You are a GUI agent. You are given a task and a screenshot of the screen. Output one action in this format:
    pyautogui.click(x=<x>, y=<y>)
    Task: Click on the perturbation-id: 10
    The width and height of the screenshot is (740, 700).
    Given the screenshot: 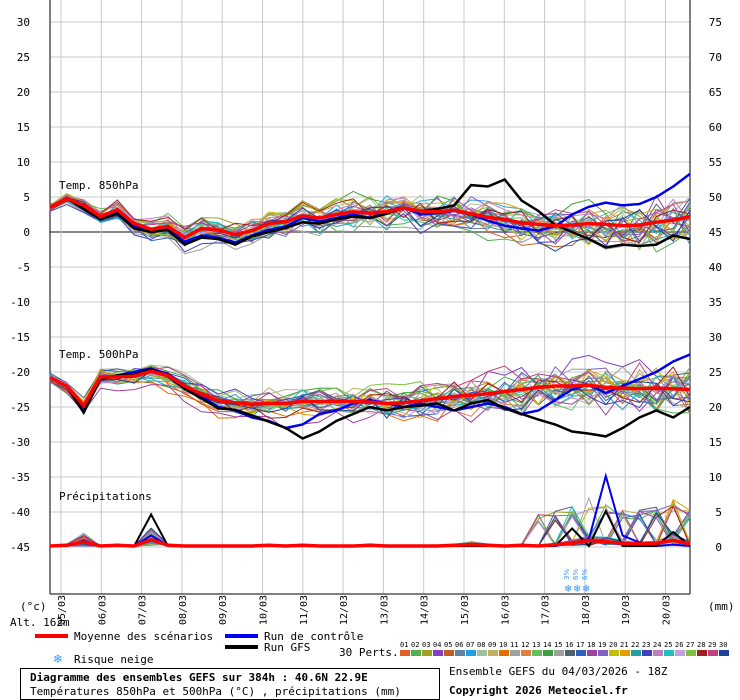 What is the action you would take?
    pyautogui.click(x=503, y=645)
    